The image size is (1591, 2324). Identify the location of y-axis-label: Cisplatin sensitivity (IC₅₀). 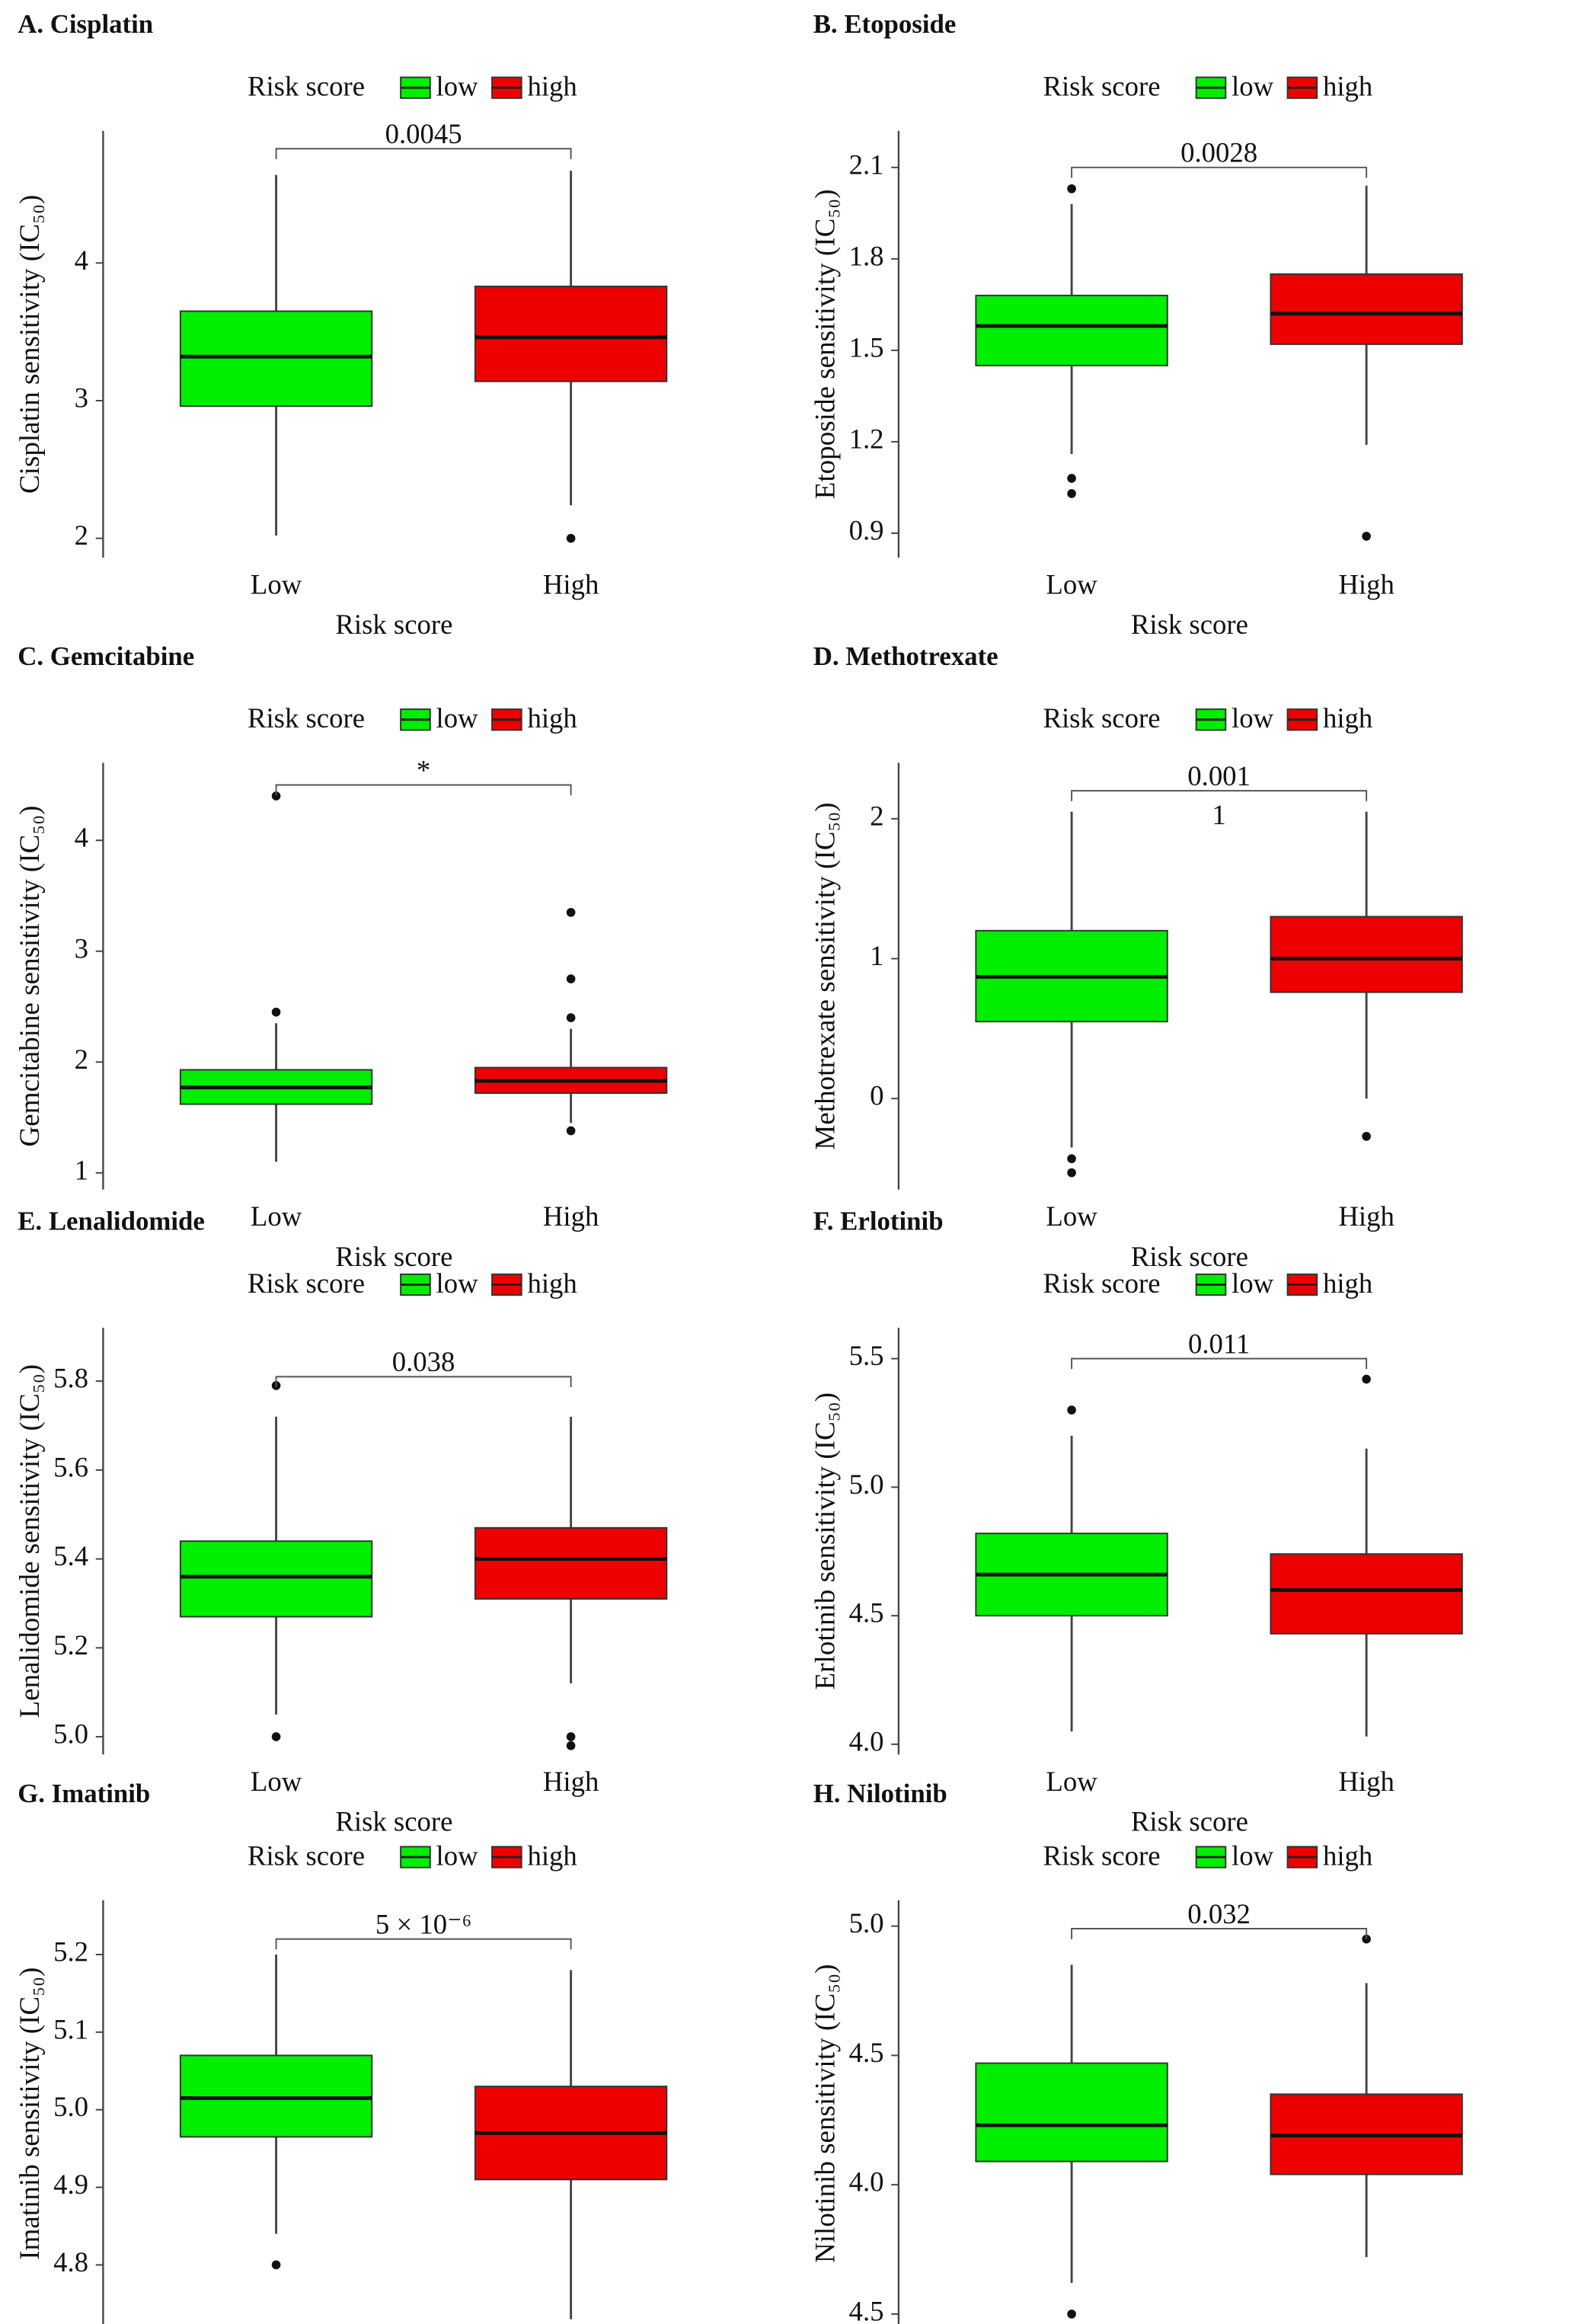
(30, 344).